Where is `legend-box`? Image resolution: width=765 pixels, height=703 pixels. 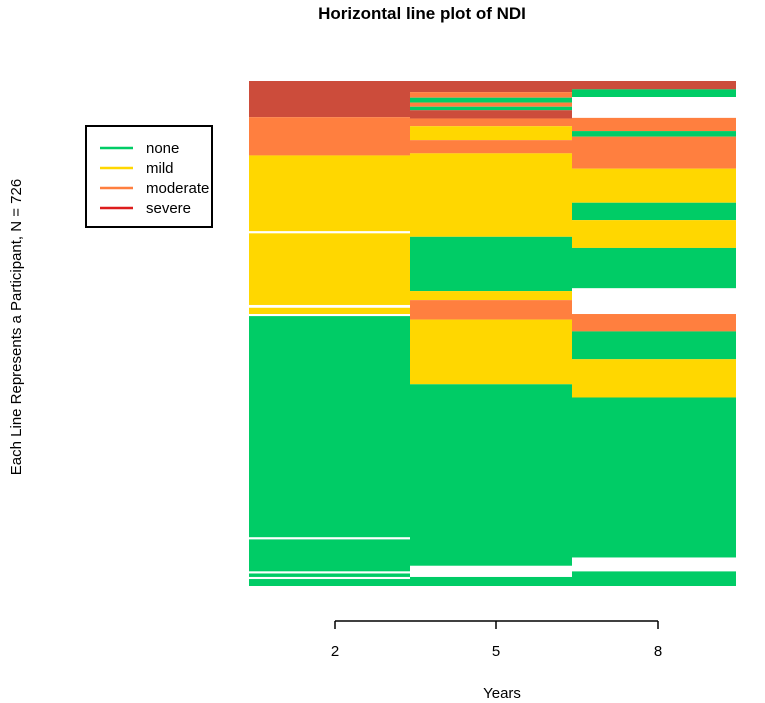 legend-box is located at coordinates (149, 176).